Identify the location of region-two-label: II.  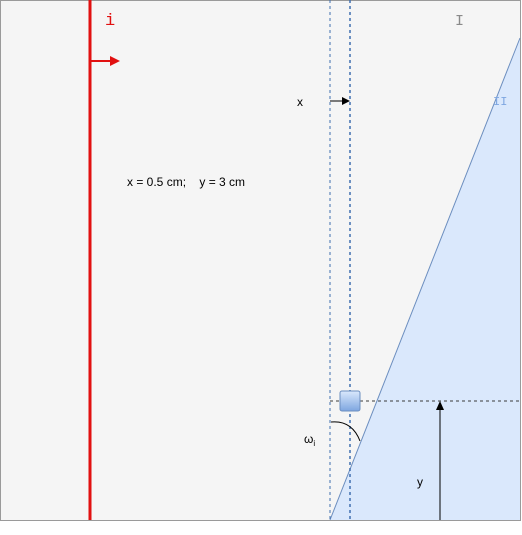
(500, 102).